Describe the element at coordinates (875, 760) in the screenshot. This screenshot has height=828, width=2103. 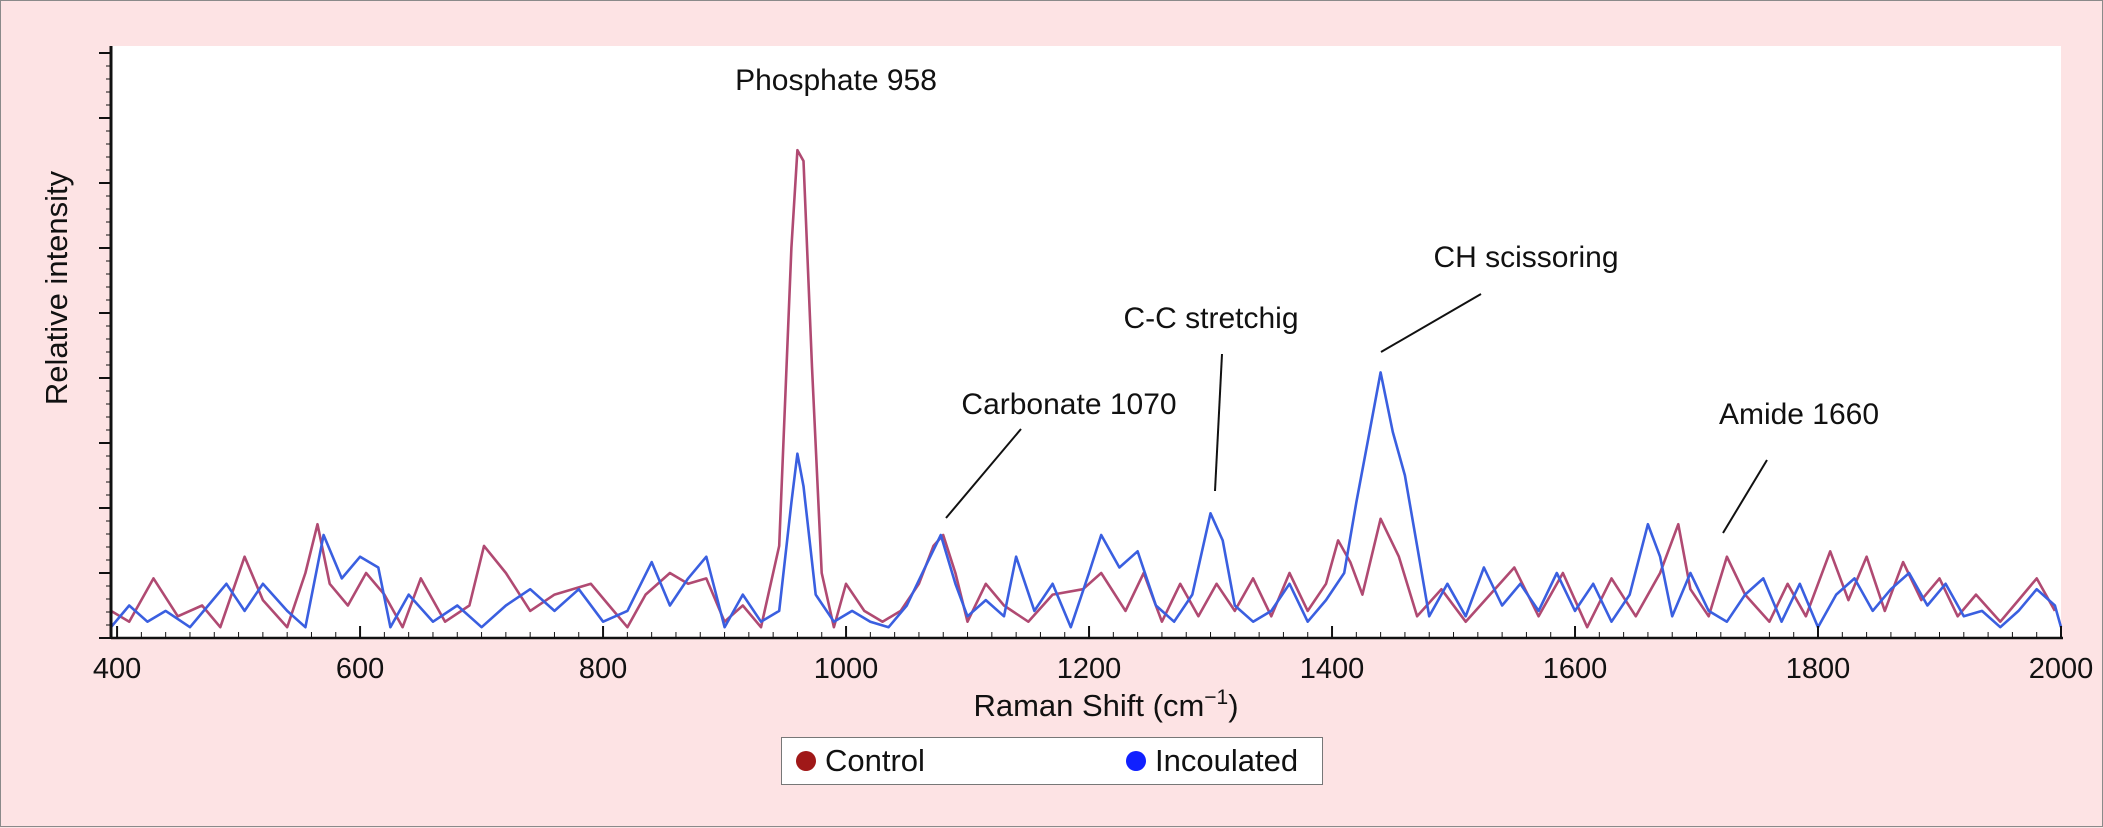
I see `legend-label-control: Control` at that location.